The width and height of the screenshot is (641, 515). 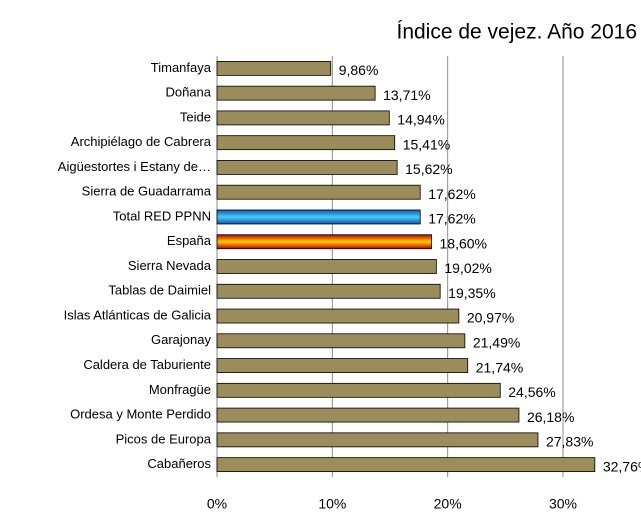 What do you see at coordinates (170, 265) in the screenshot?
I see `y-tick-label: Sierra Nevada` at bounding box center [170, 265].